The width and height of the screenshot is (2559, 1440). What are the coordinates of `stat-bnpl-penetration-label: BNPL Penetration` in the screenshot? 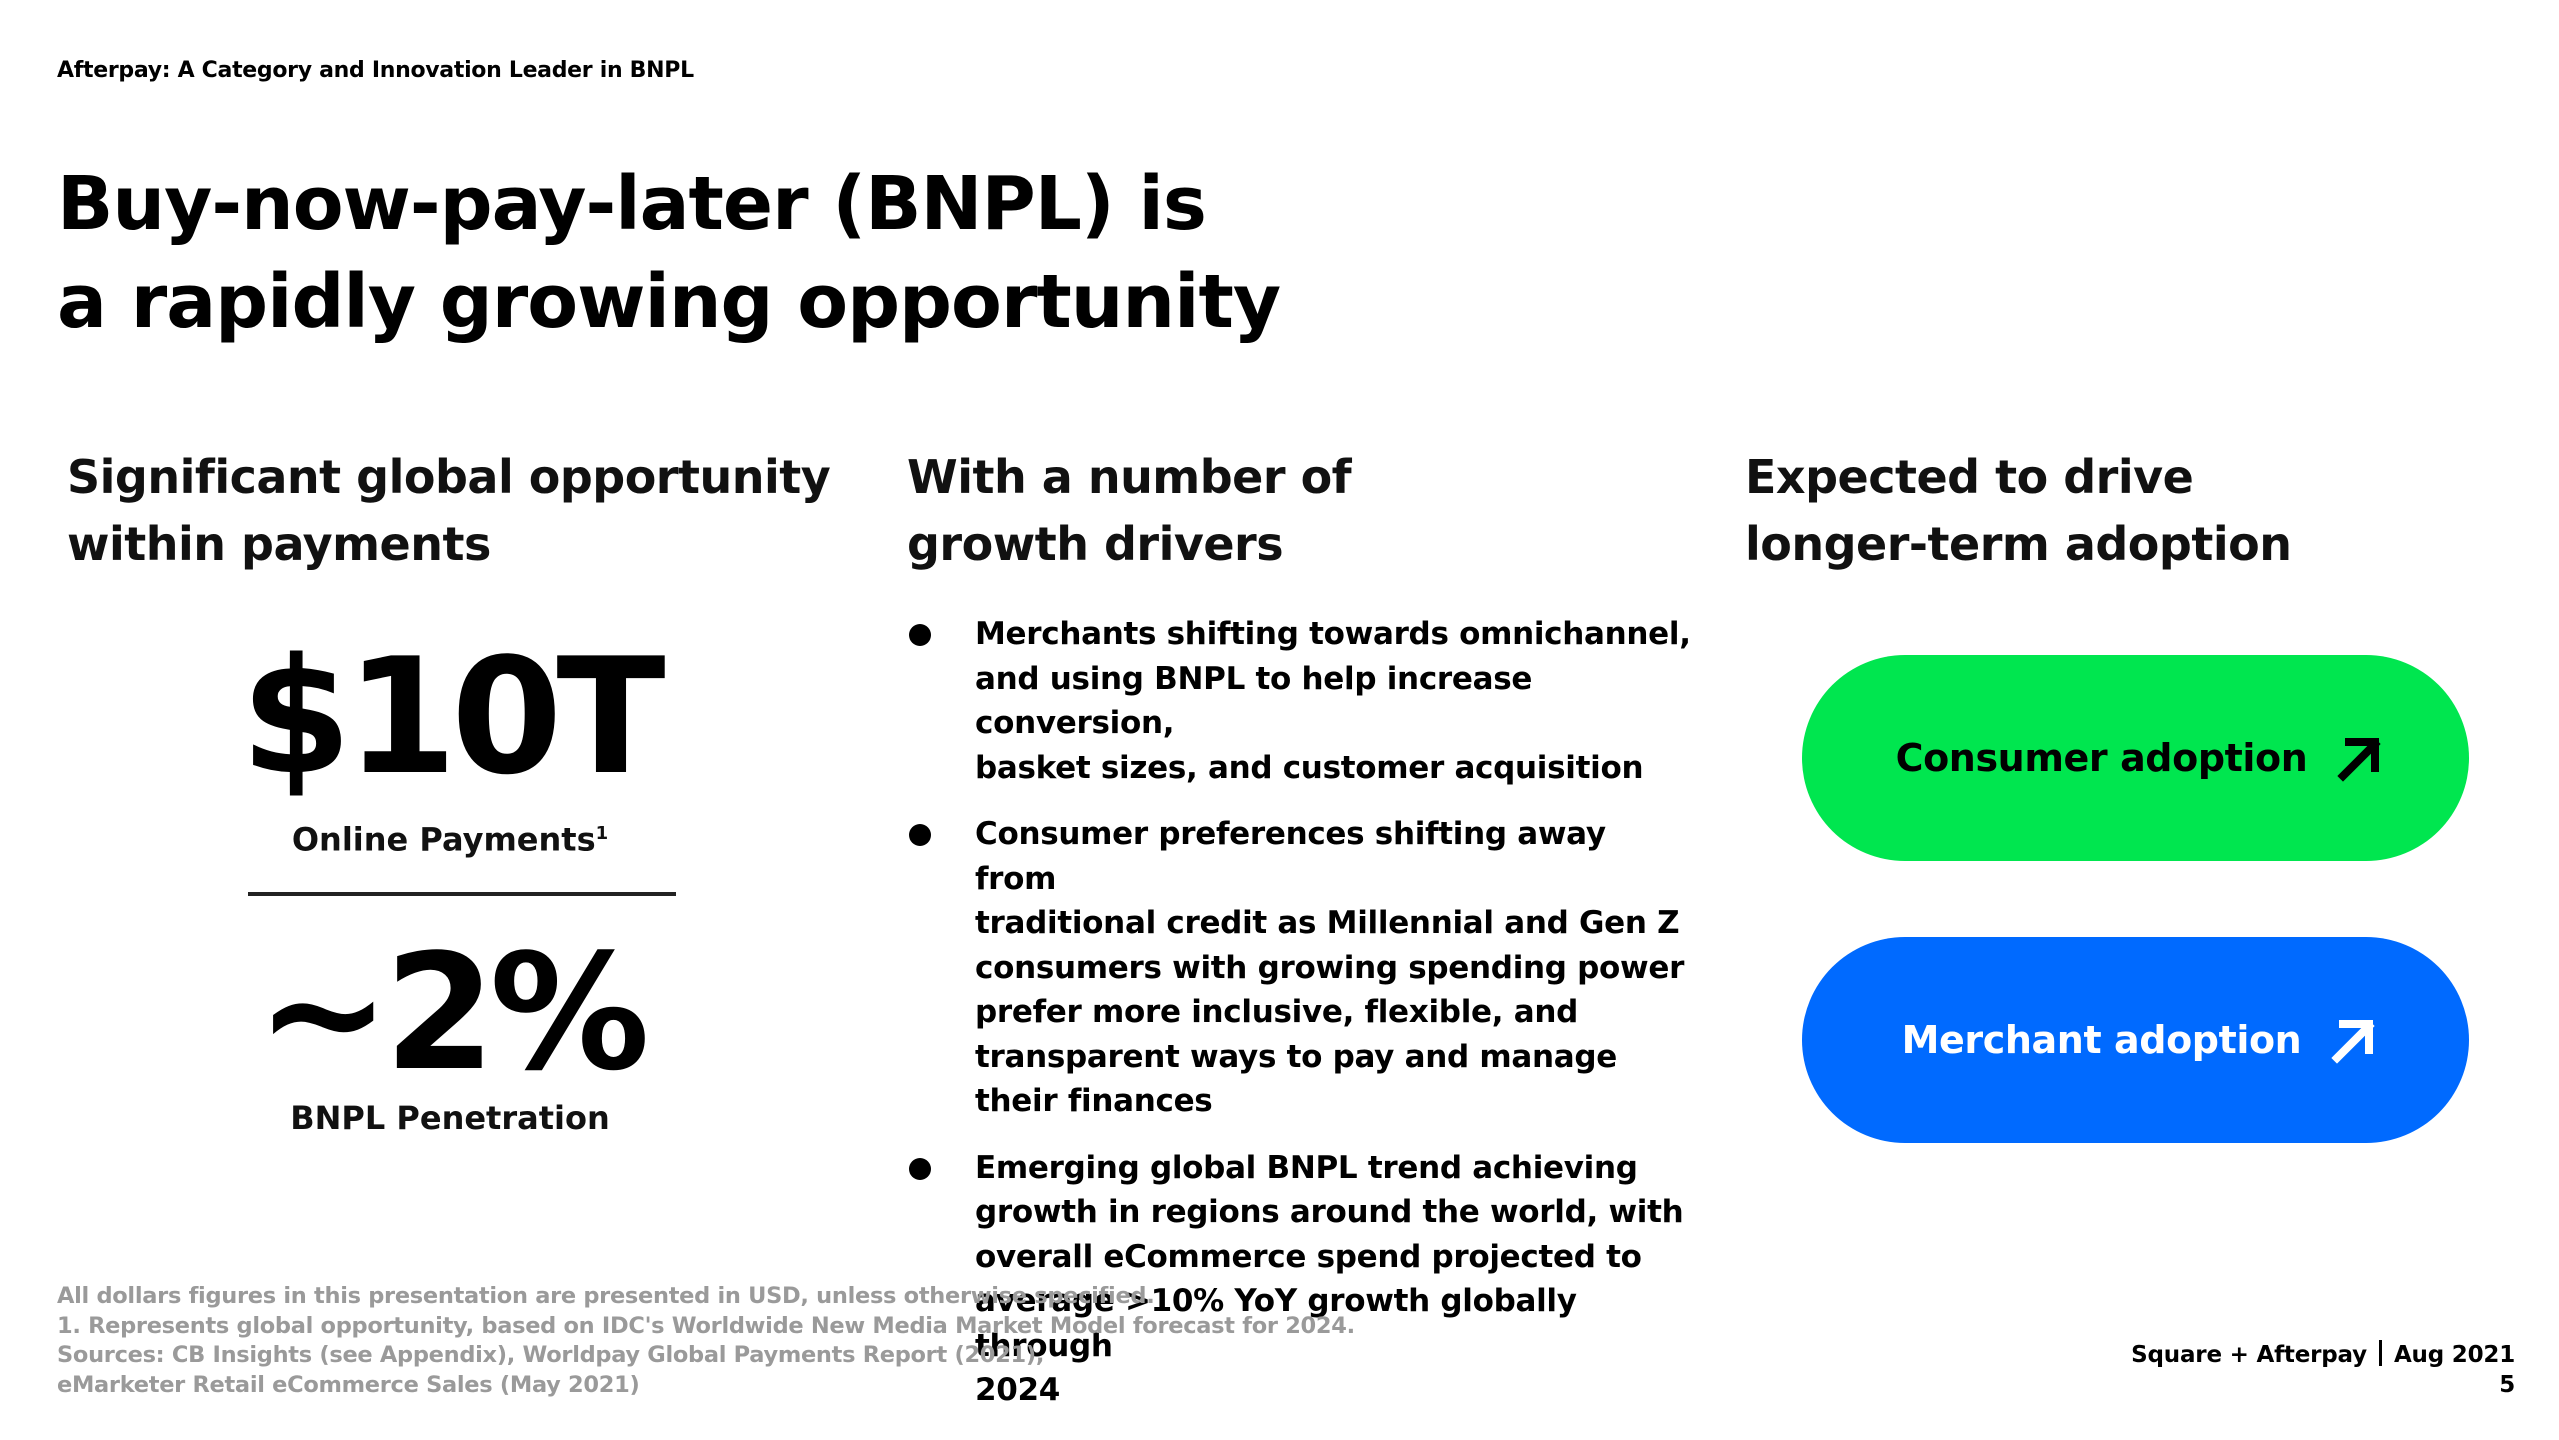 It's located at (450, 1118).